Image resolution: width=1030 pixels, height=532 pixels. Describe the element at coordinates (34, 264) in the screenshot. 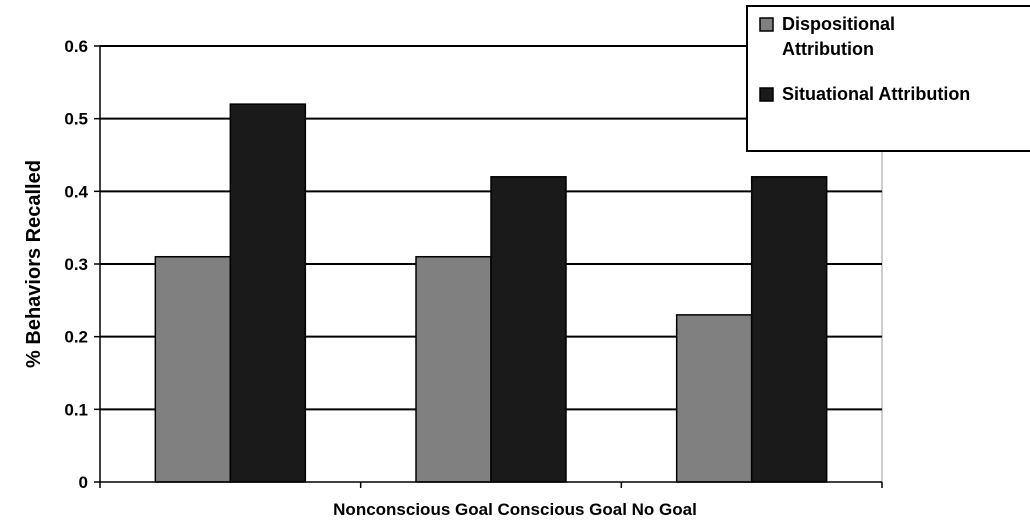

I see `y-axis-label: % Behaviors Recalled` at that location.